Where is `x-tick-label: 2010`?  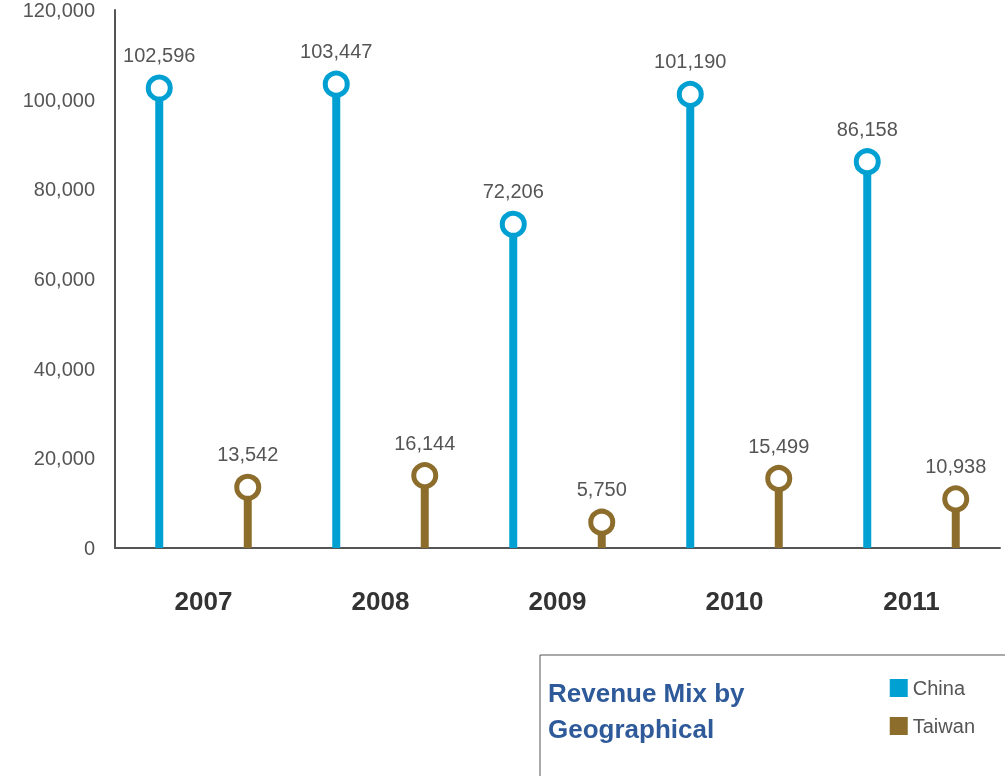
x-tick-label: 2010 is located at coordinates (734, 601).